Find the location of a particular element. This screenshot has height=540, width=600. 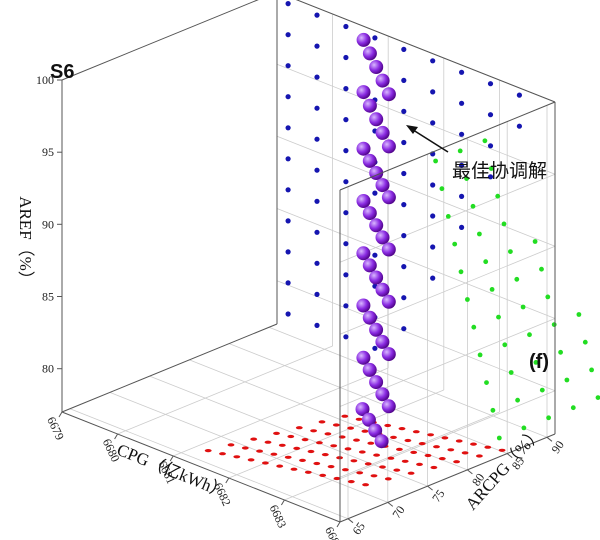

x-tick-label: 6684 is located at coordinates (333, 532).